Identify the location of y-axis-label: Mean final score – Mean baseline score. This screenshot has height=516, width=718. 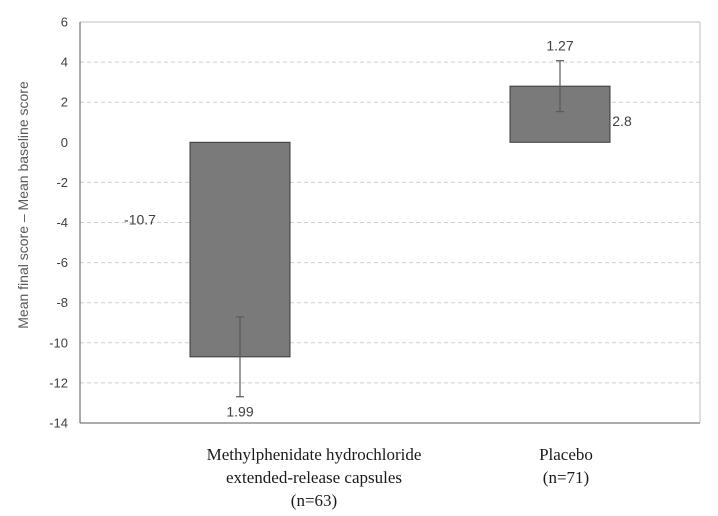
(23, 205).